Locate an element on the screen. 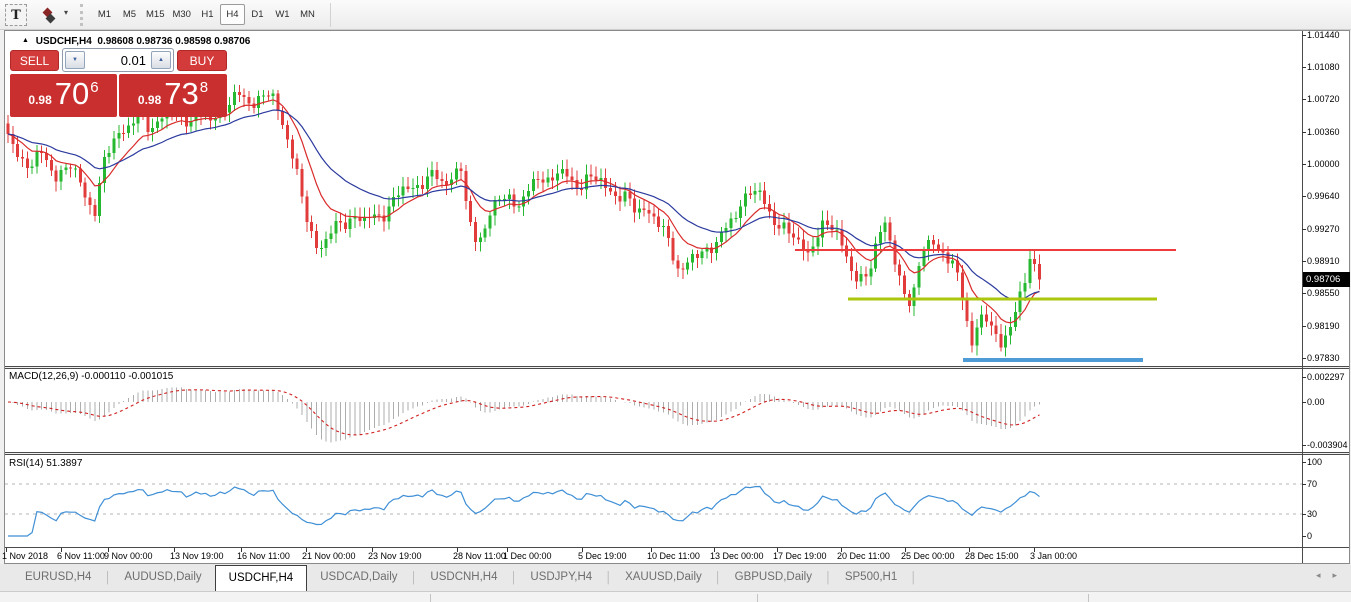 The width and height of the screenshot is (1351, 602). time-axis-label: 25 Dec 00:00 is located at coordinates (928, 556).